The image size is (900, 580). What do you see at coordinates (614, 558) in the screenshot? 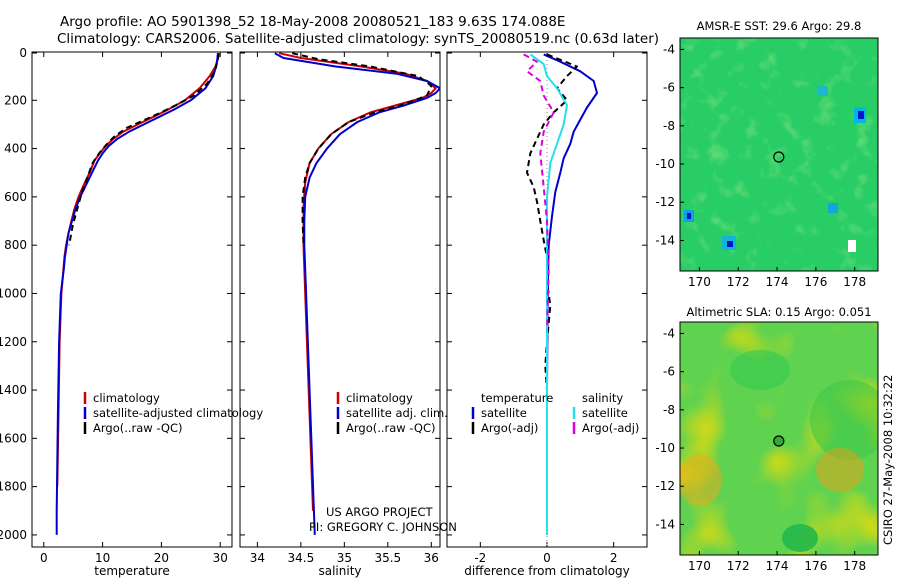
I see `x-tick-label: 2` at bounding box center [614, 558].